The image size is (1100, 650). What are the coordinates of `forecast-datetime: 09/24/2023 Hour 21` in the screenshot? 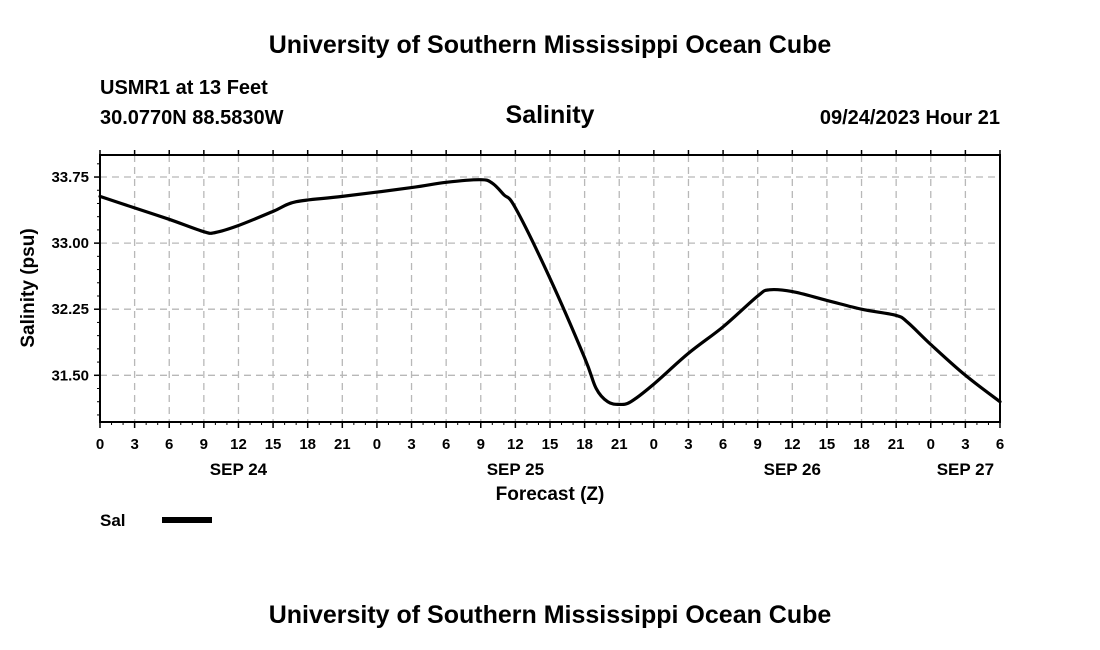 It's located at (909, 118).